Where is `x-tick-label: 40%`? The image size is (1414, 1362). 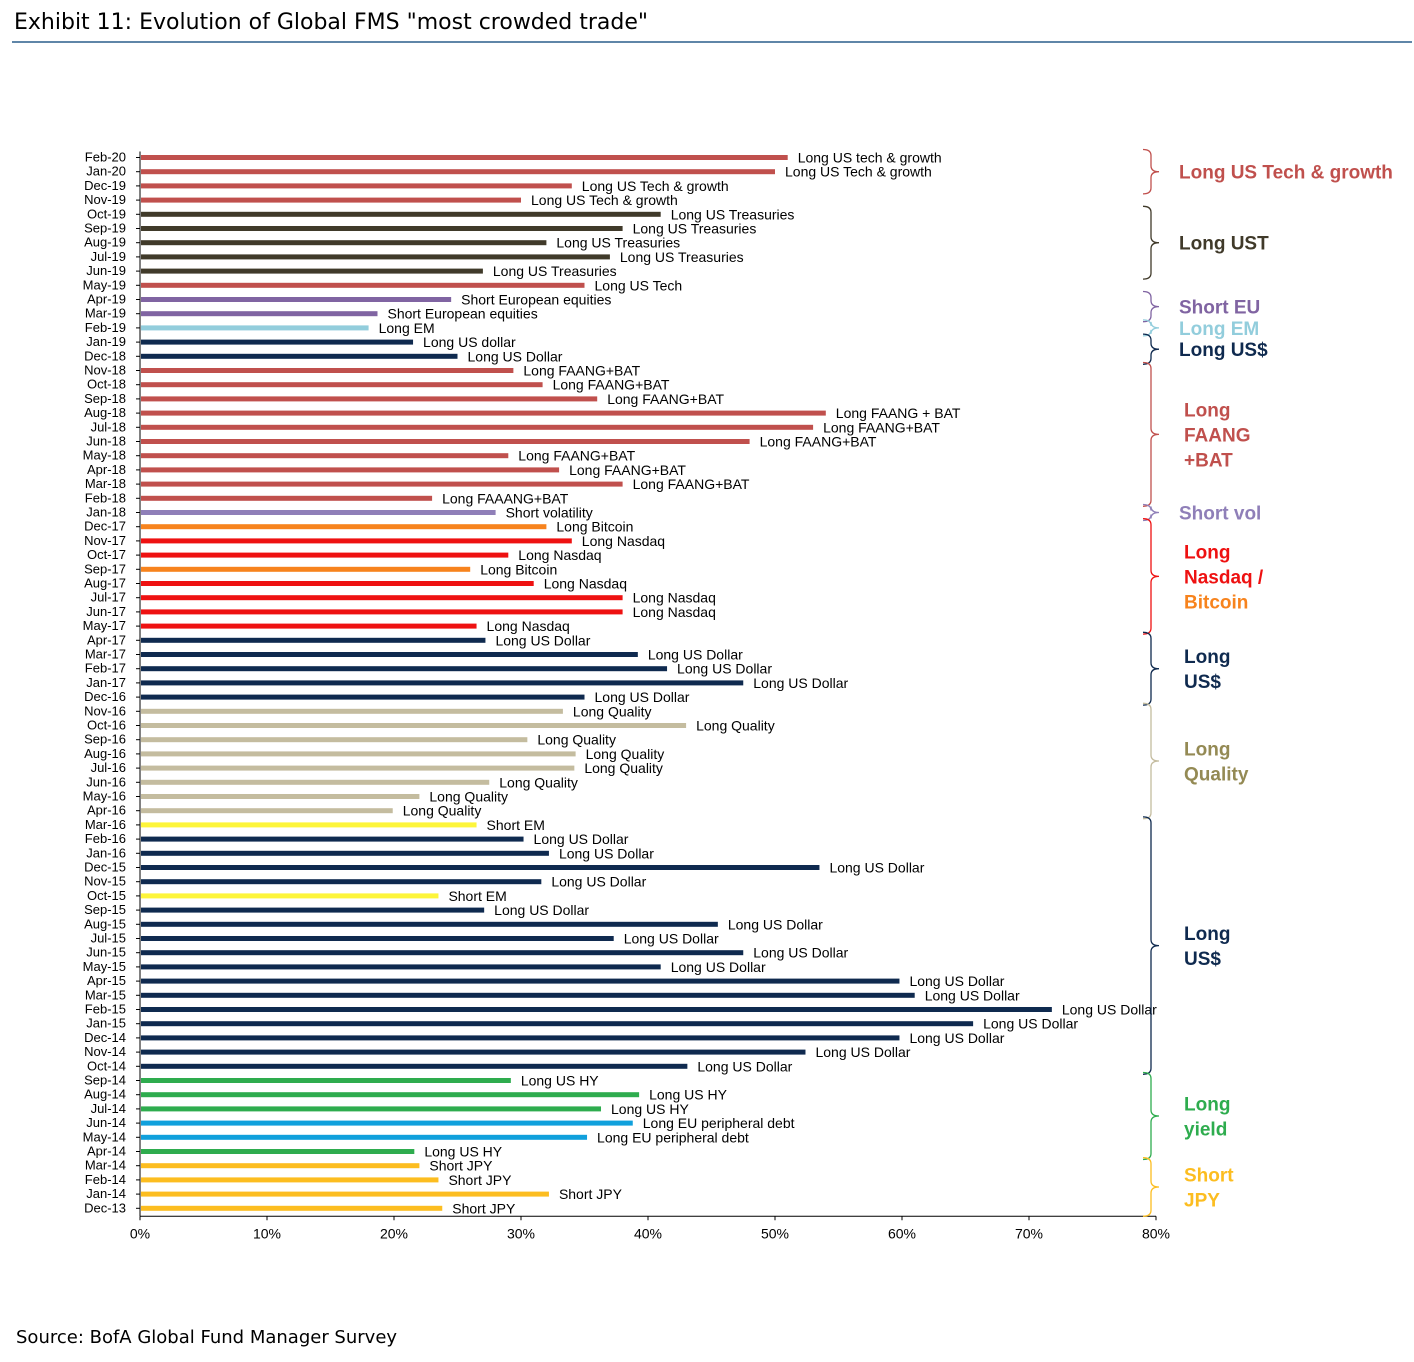 x-tick-label: 40% is located at coordinates (648, 1233).